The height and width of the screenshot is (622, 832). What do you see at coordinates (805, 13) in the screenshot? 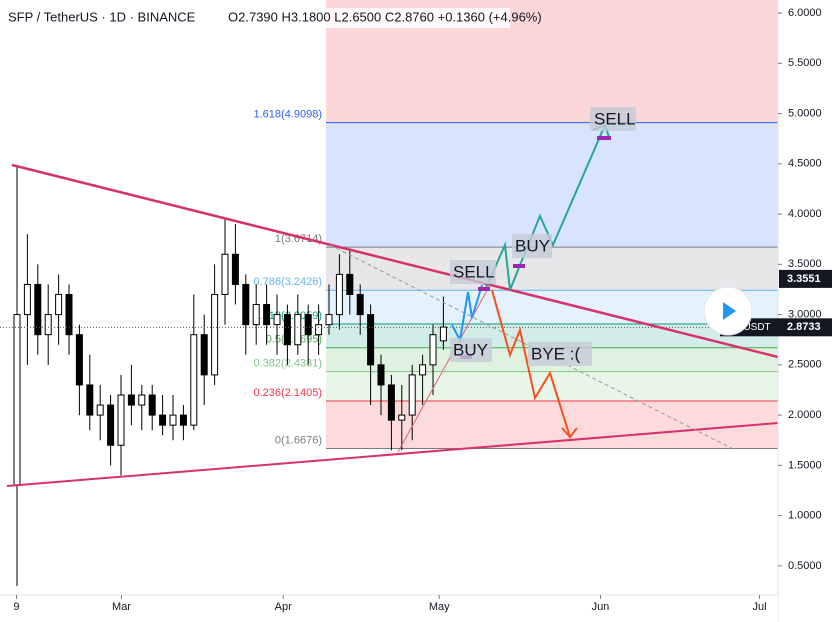
I see `y-tick-label: 6.0000` at bounding box center [805, 13].